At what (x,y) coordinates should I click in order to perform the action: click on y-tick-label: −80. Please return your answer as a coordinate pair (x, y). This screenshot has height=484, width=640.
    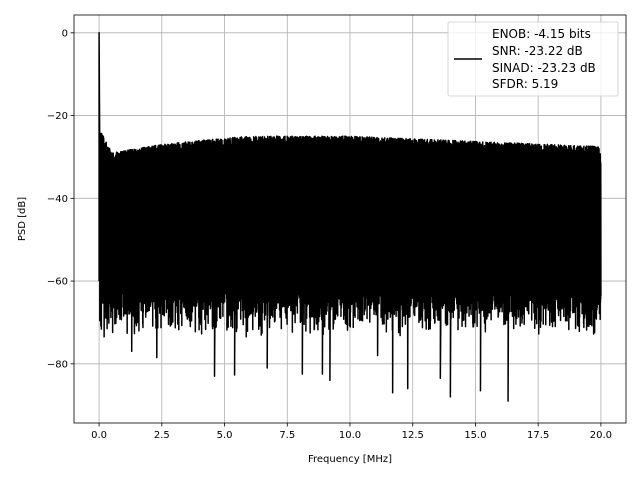
    Looking at the image, I should click on (57, 364).